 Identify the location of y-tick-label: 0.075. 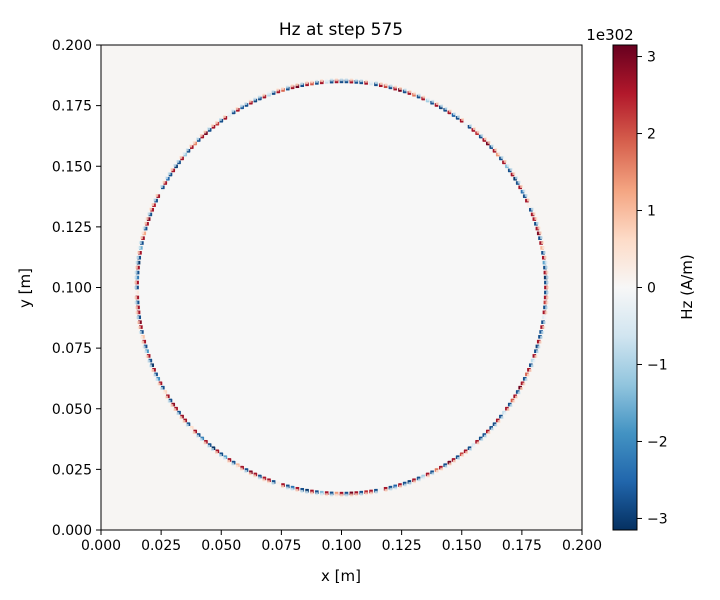
(72, 349).